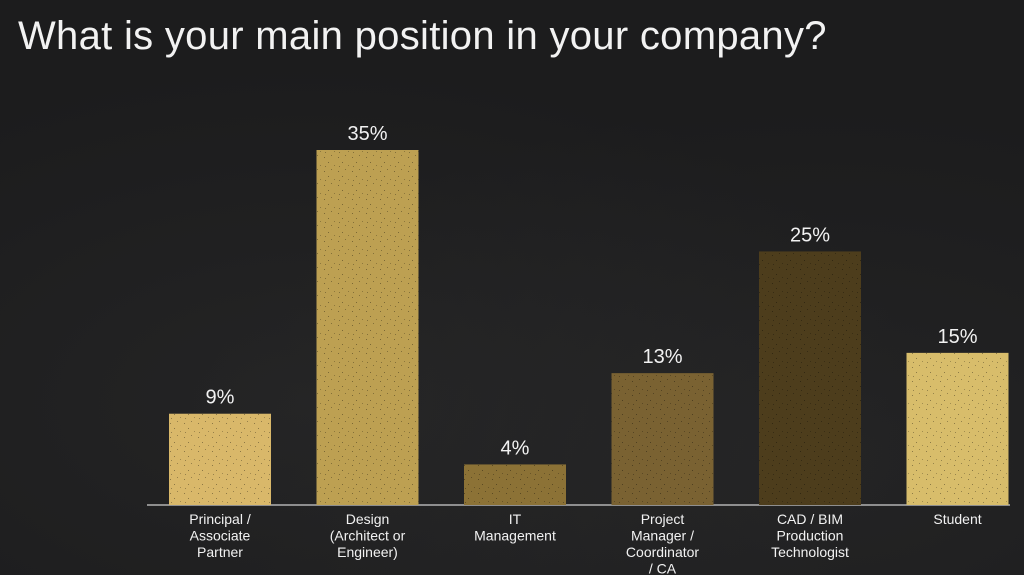 The height and width of the screenshot is (575, 1024). Describe the element at coordinates (662, 357) in the screenshot. I see `bar-value-label: 13%` at that location.